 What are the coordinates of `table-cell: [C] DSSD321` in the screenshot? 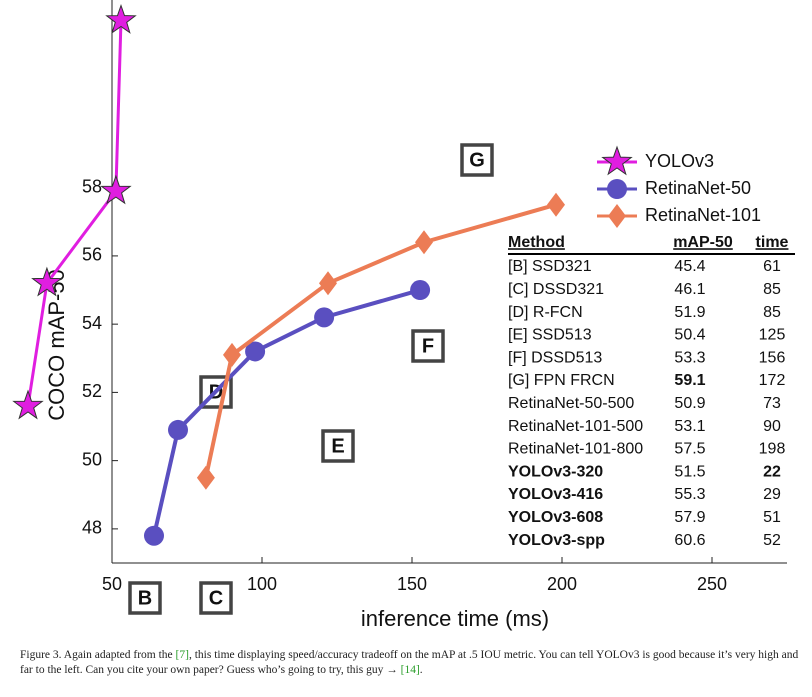 It's located at (556, 289).